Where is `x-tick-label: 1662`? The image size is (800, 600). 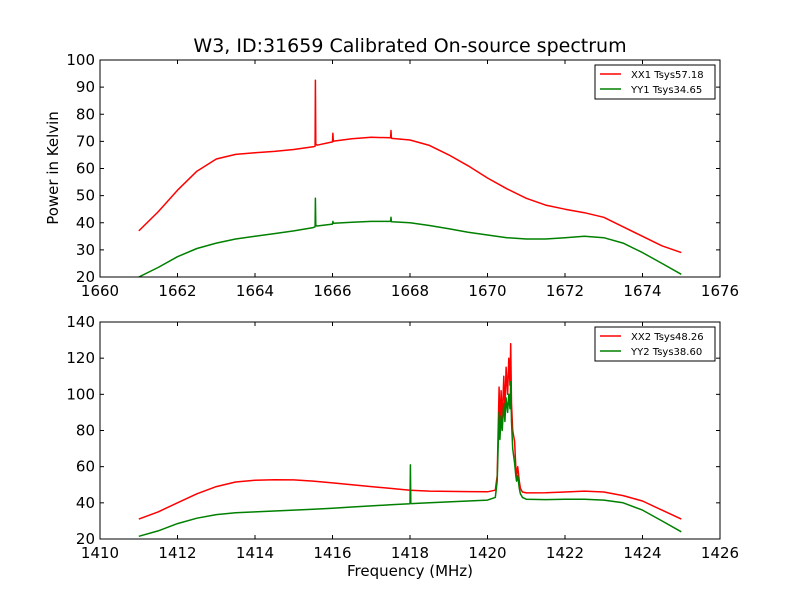
x-tick-label: 1662 is located at coordinates (177, 291).